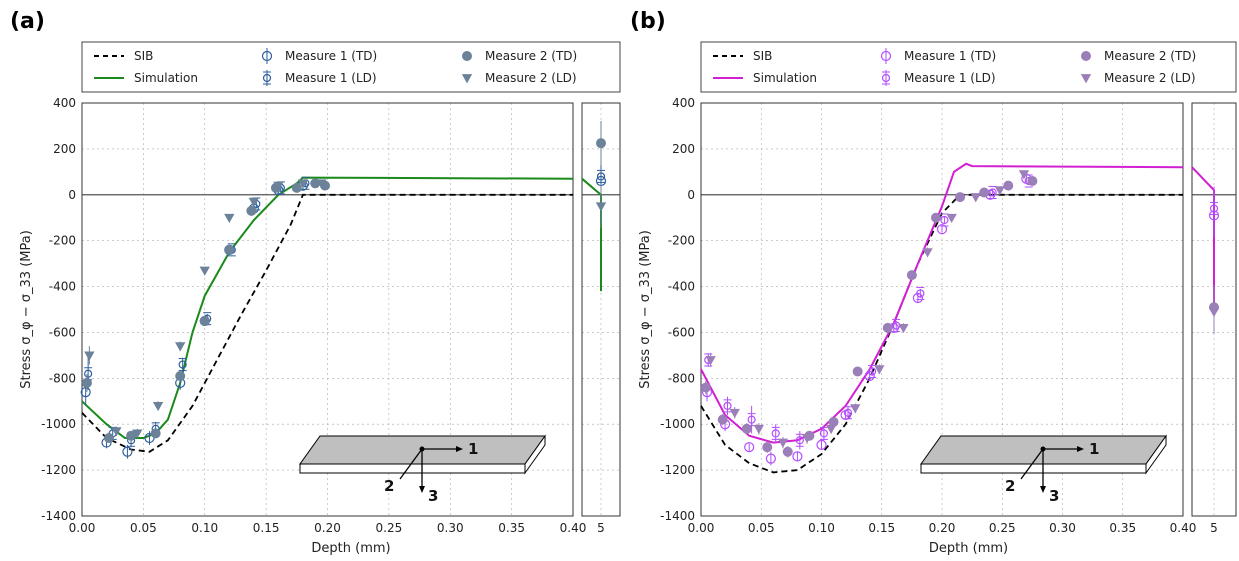  What do you see at coordinates (389, 528) in the screenshot?
I see `x-tick-label: 0.25` at bounding box center [389, 528].